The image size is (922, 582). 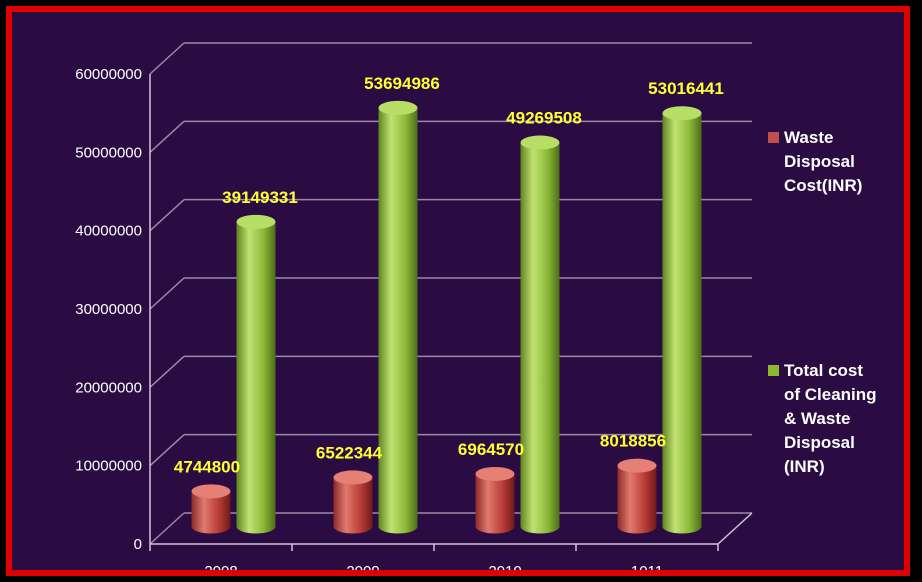 I want to click on x-tick-label: 2010, so click(x=504, y=566).